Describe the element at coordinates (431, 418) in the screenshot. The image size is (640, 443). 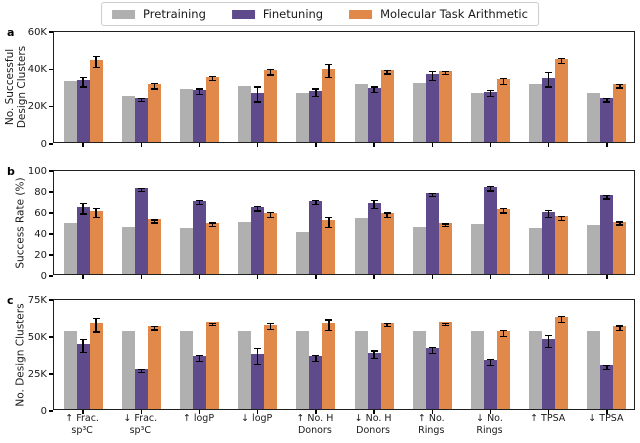
I see `x-tick-label-line: ↑ No.` at that location.